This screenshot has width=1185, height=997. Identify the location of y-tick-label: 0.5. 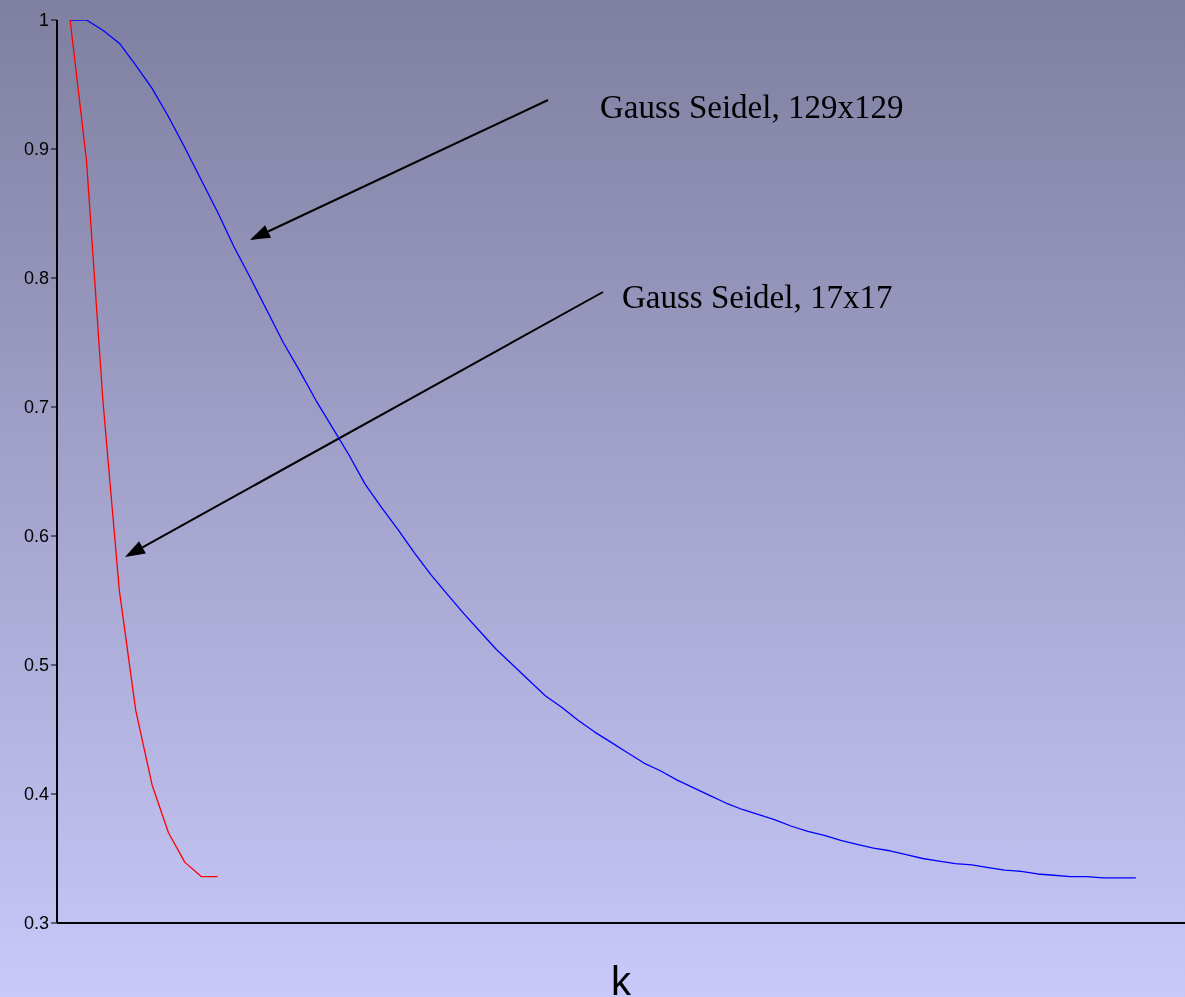
(36, 665).